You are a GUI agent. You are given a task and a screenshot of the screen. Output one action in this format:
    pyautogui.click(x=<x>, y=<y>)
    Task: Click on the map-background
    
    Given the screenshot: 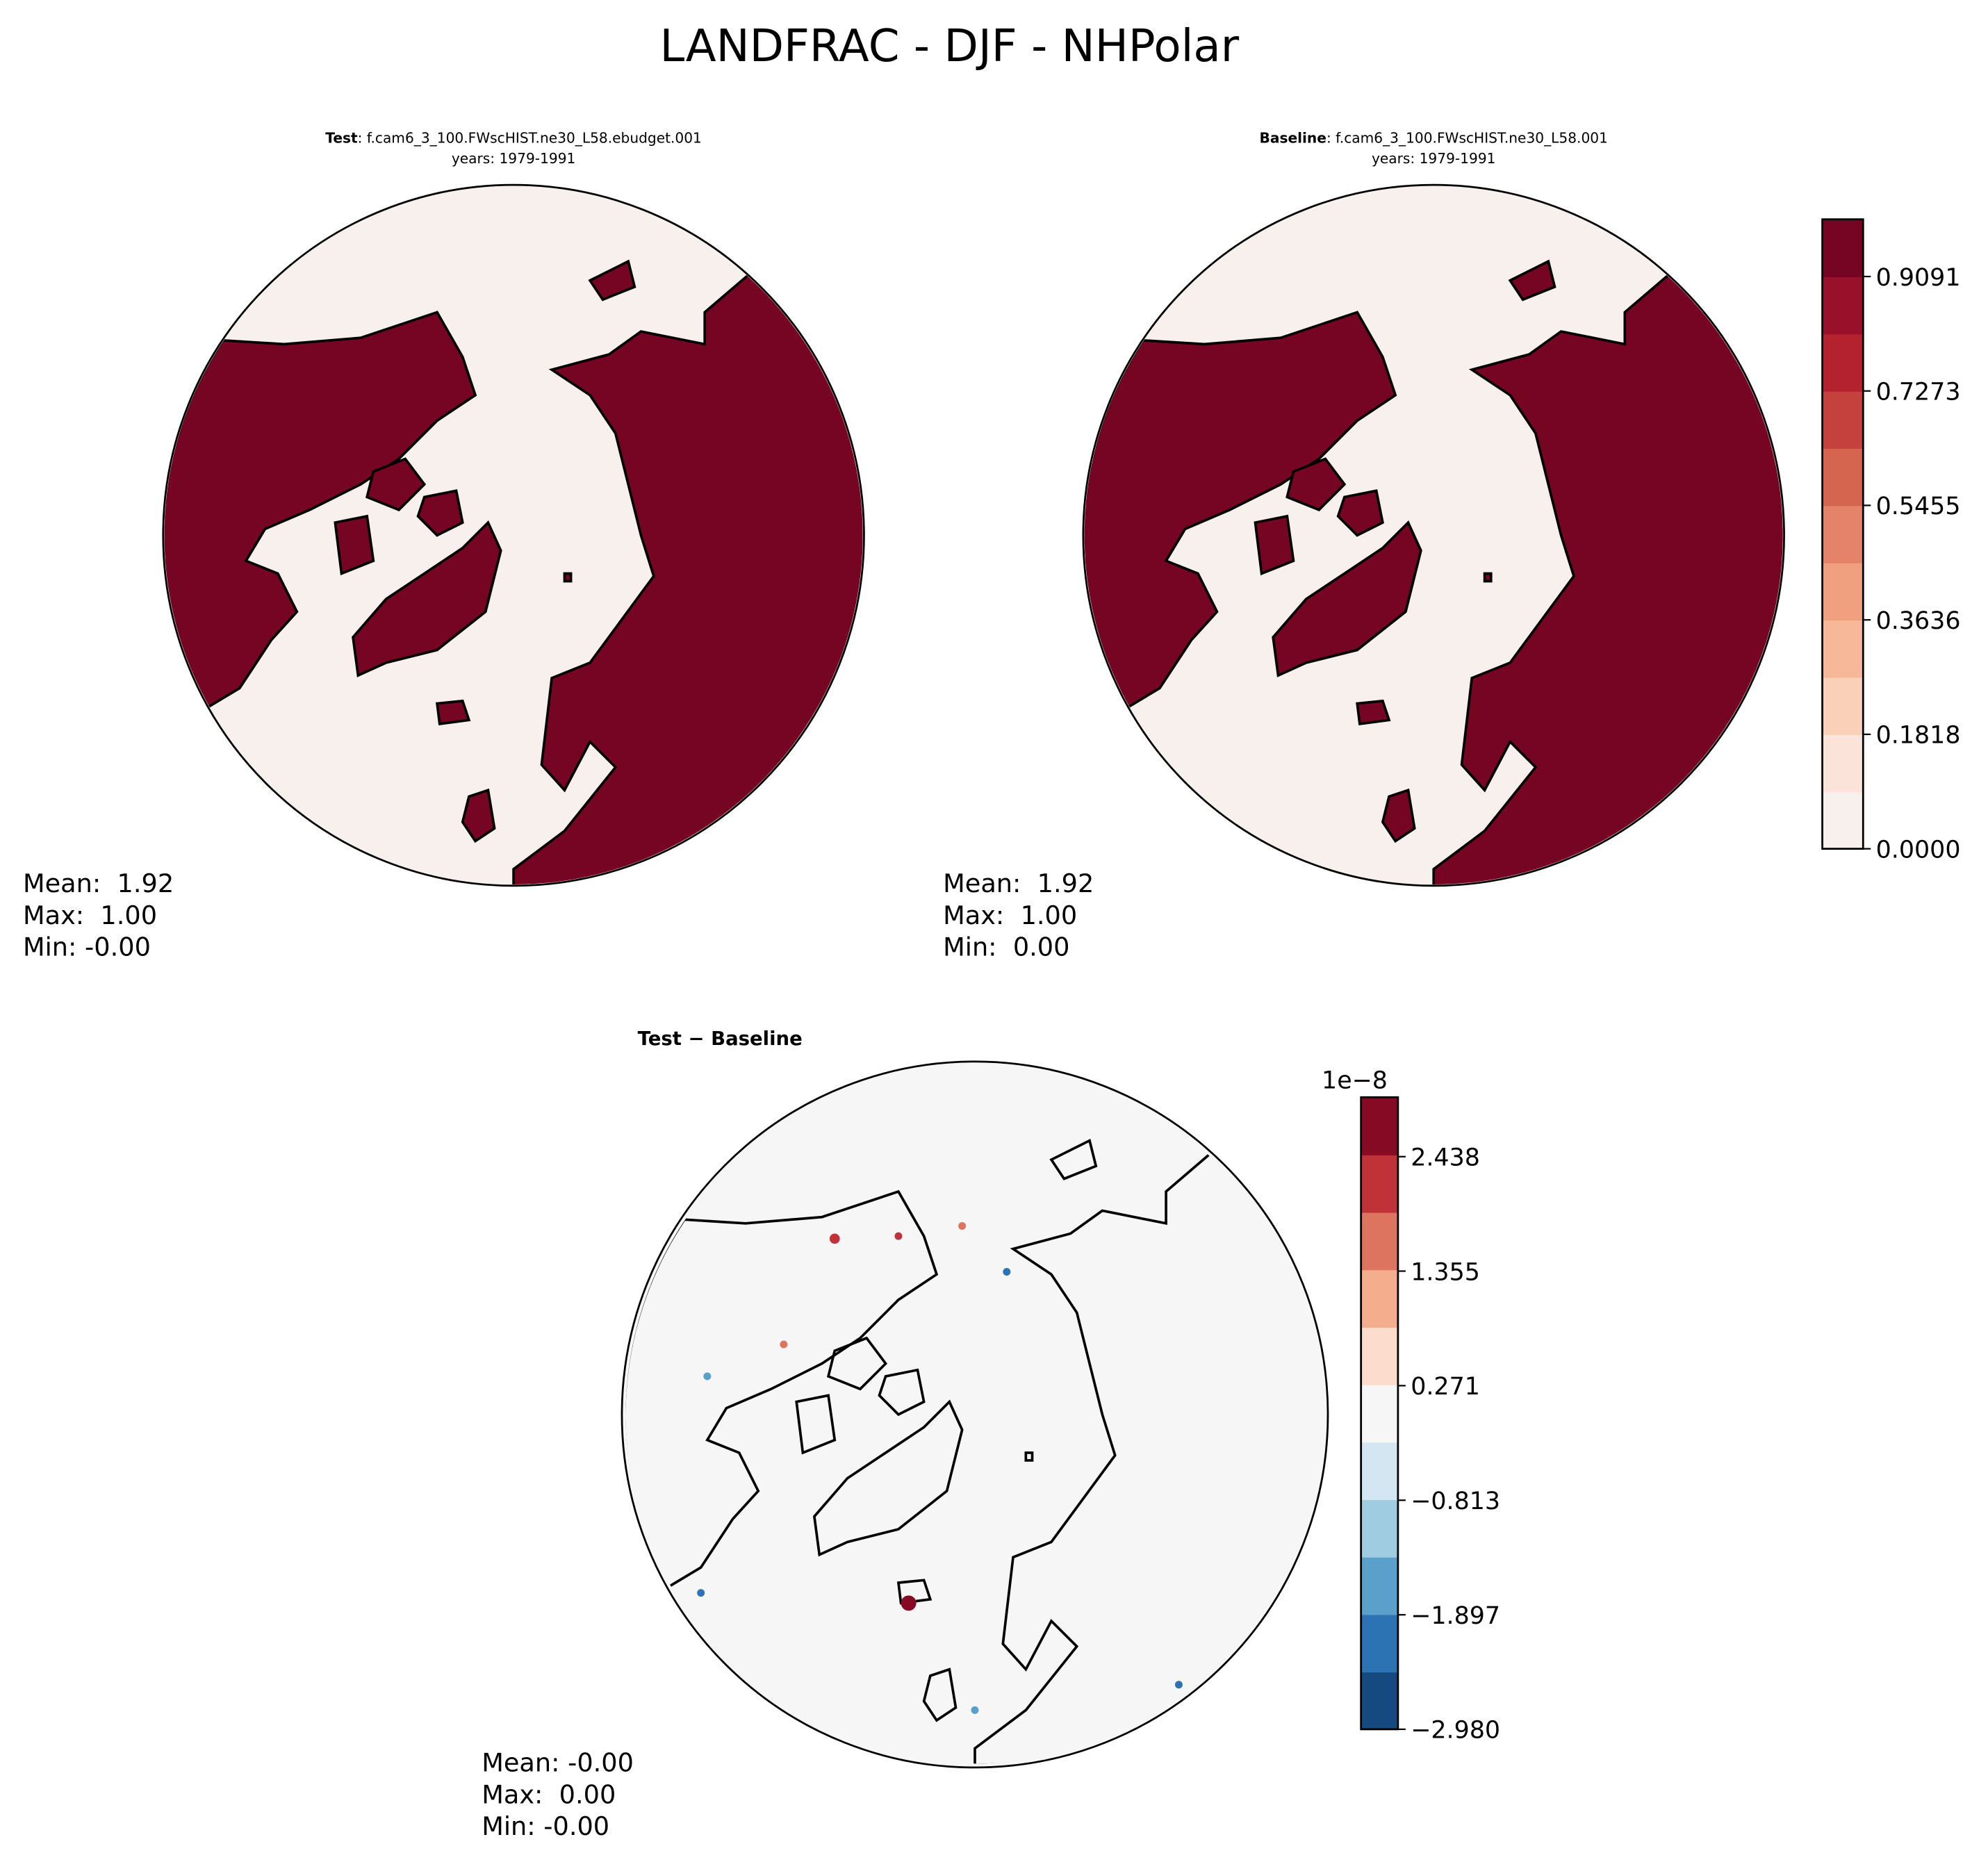 What is the action you would take?
    pyautogui.click(x=975, y=1414)
    